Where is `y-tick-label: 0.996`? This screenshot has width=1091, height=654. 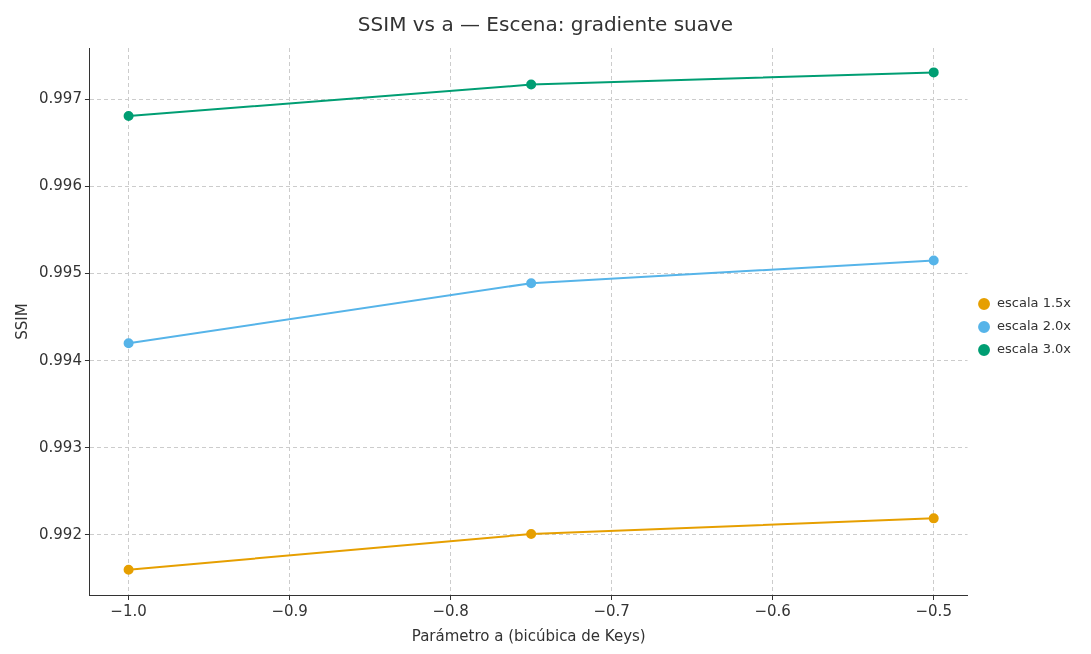
y-tick-label: 0.996 is located at coordinates (60, 185).